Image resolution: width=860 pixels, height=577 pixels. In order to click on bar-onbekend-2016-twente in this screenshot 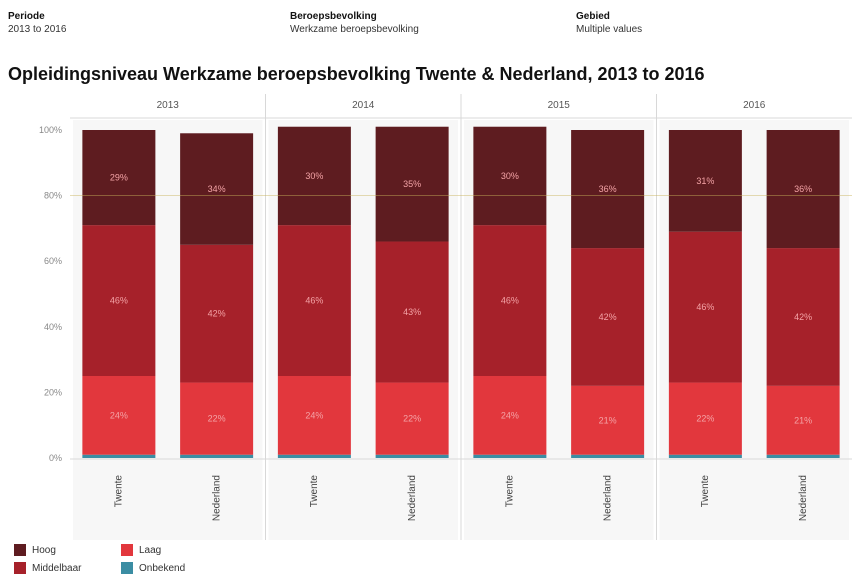, I will do `click(705, 456)`.